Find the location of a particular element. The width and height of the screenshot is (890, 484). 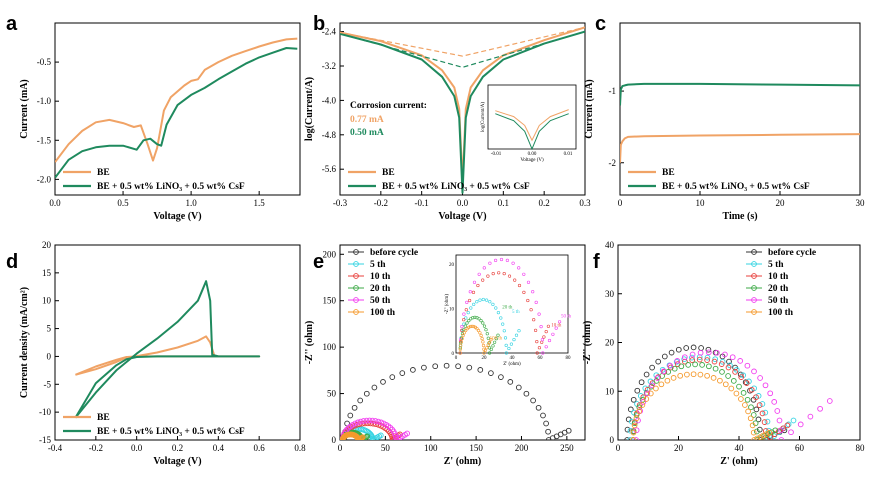

x-tick-label: 0.6 is located at coordinates (260, 448).